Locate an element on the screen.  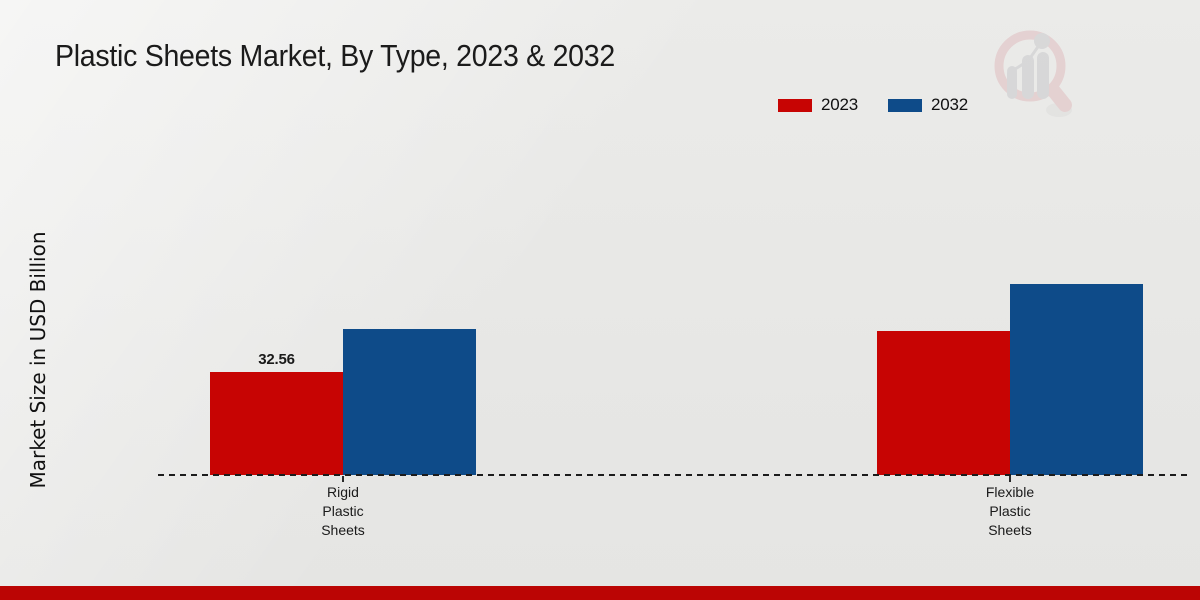
bar-2023-flexible-plastic-sheets is located at coordinates (943, 403).